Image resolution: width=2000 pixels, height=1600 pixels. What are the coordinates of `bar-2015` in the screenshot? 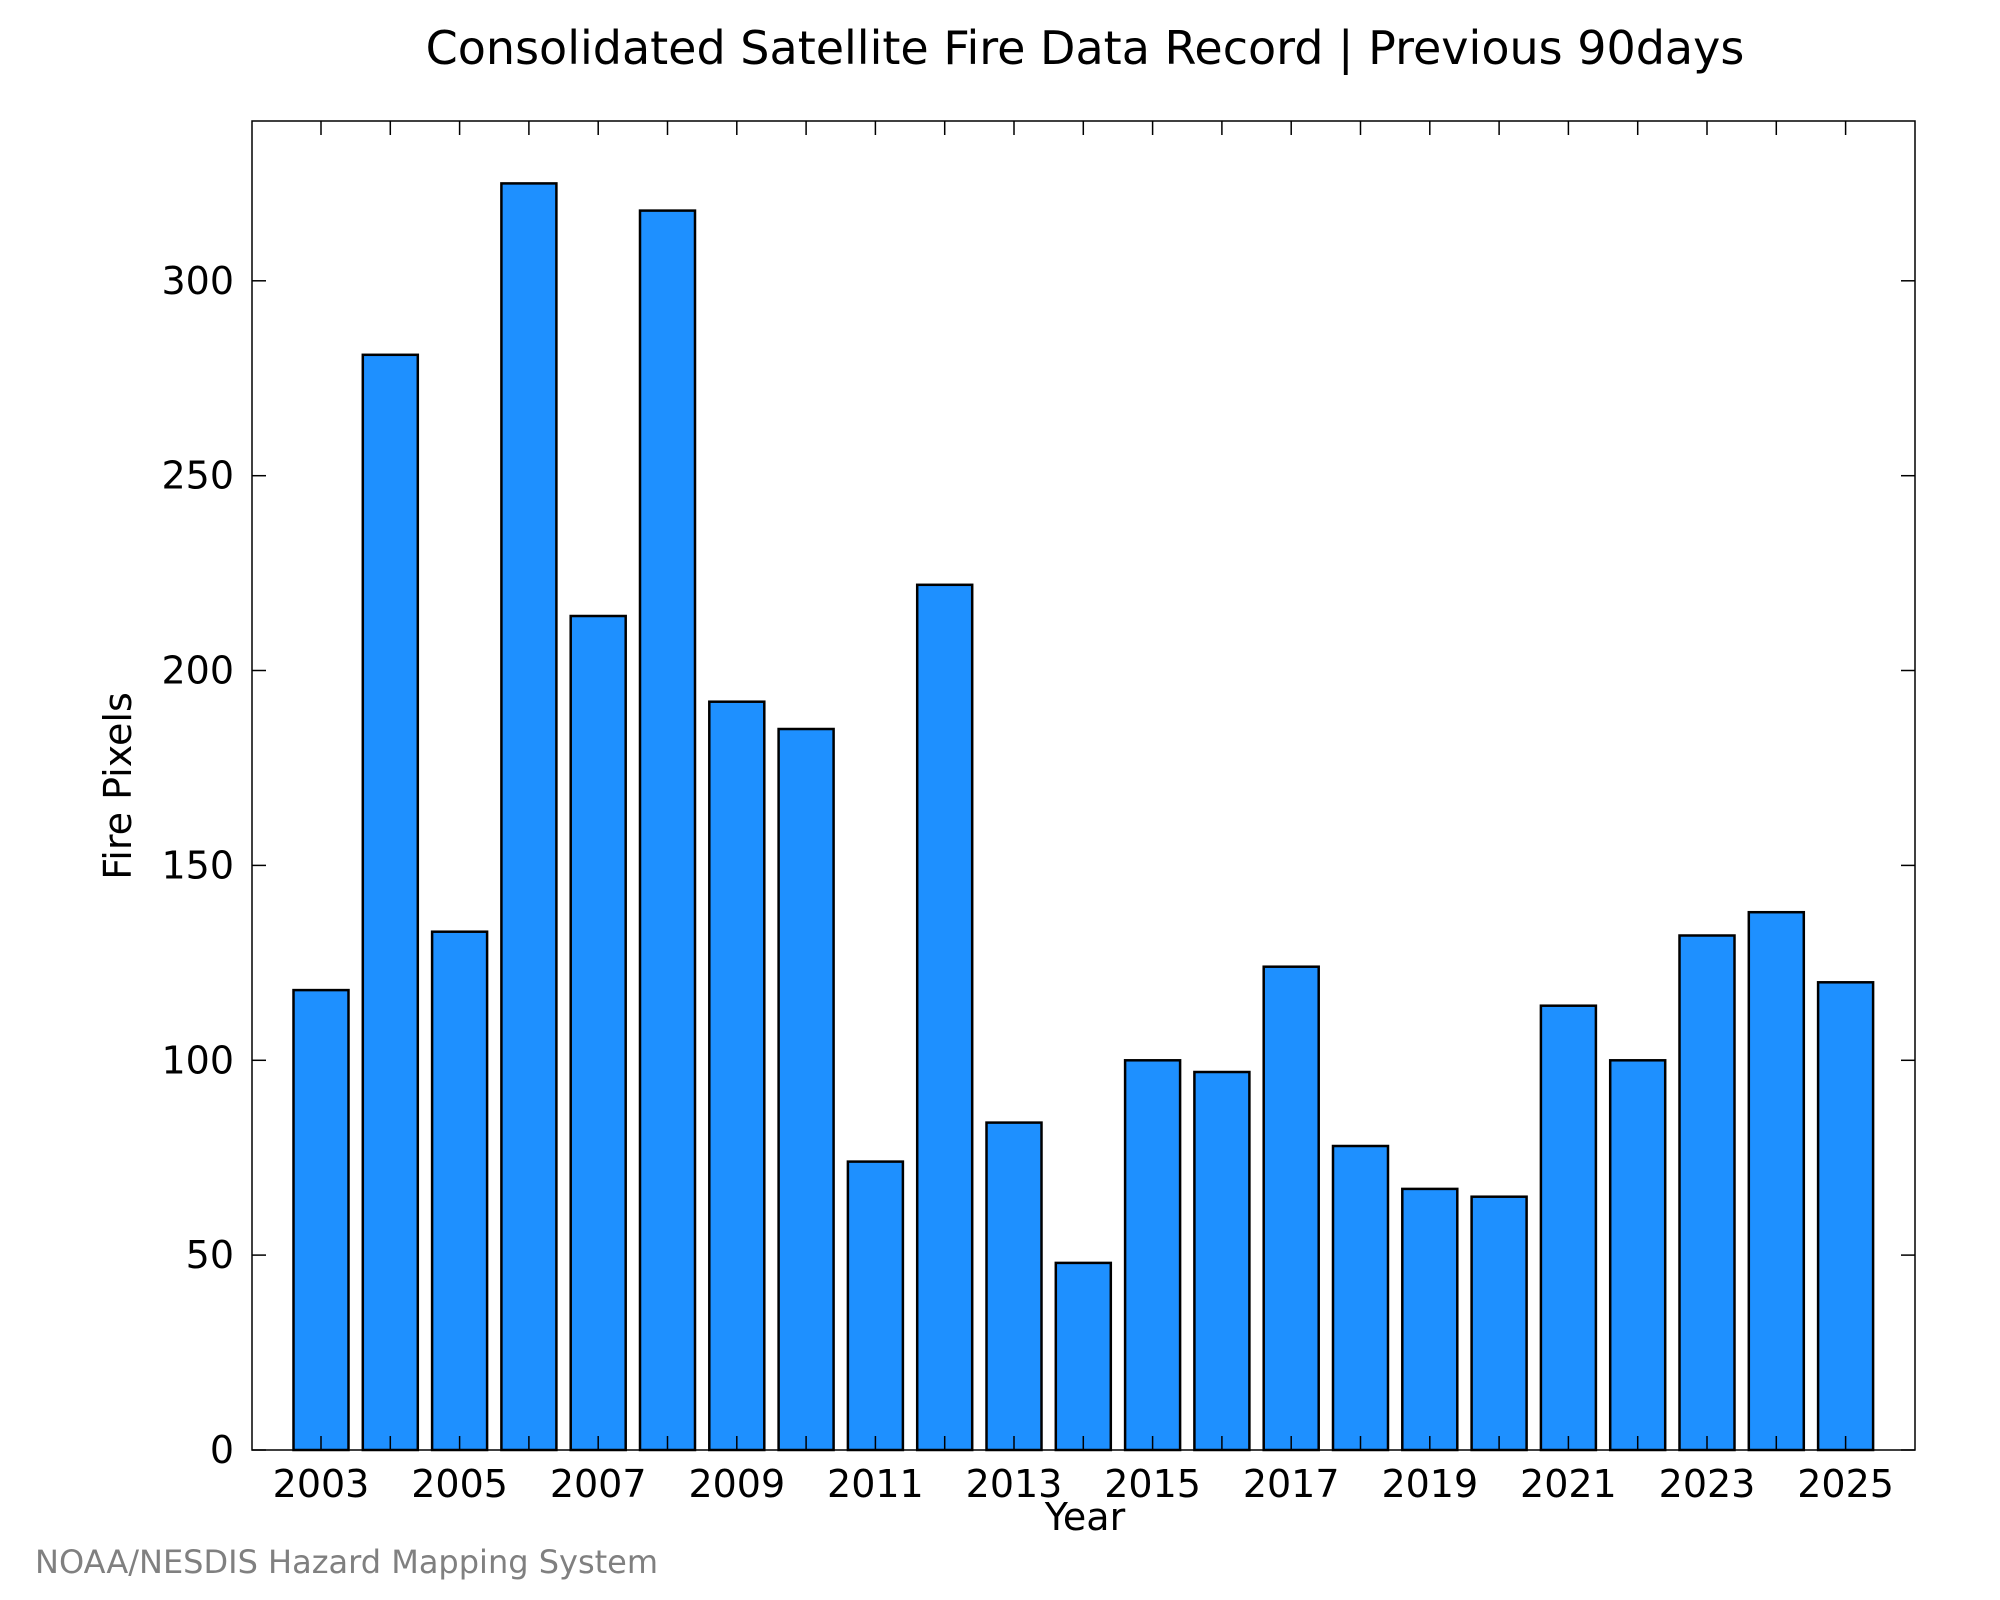 It's located at (1152, 1255).